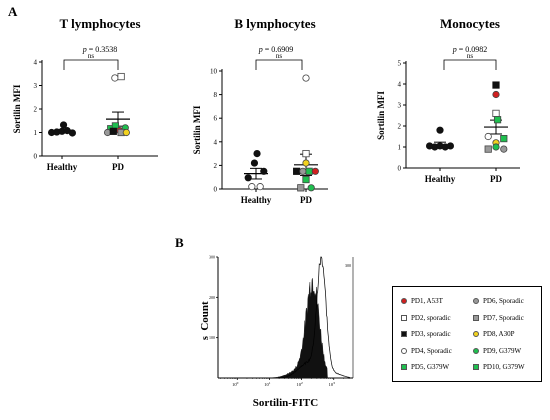  I want to click on histogram-filled, so click(285, 328).